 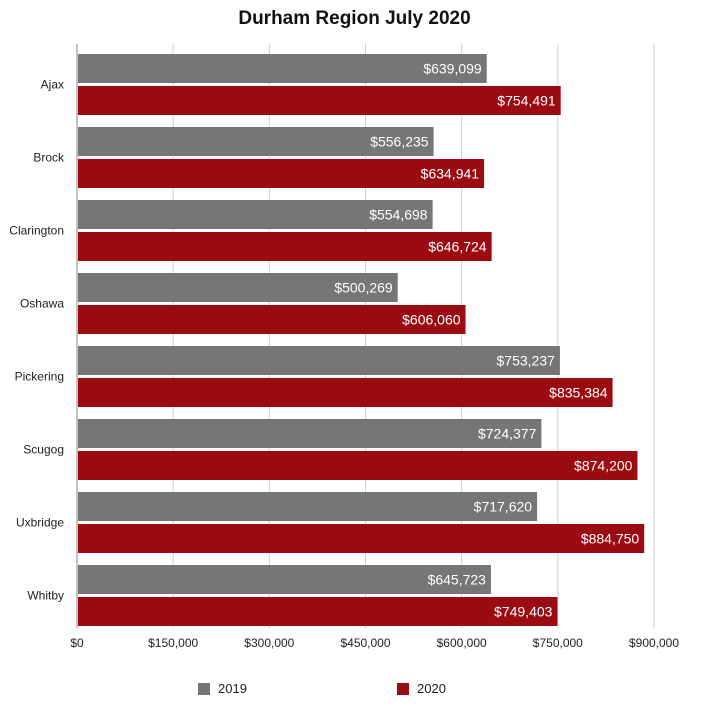 What do you see at coordinates (52, 85) in the screenshot?
I see `category-label: Ajax` at bounding box center [52, 85].